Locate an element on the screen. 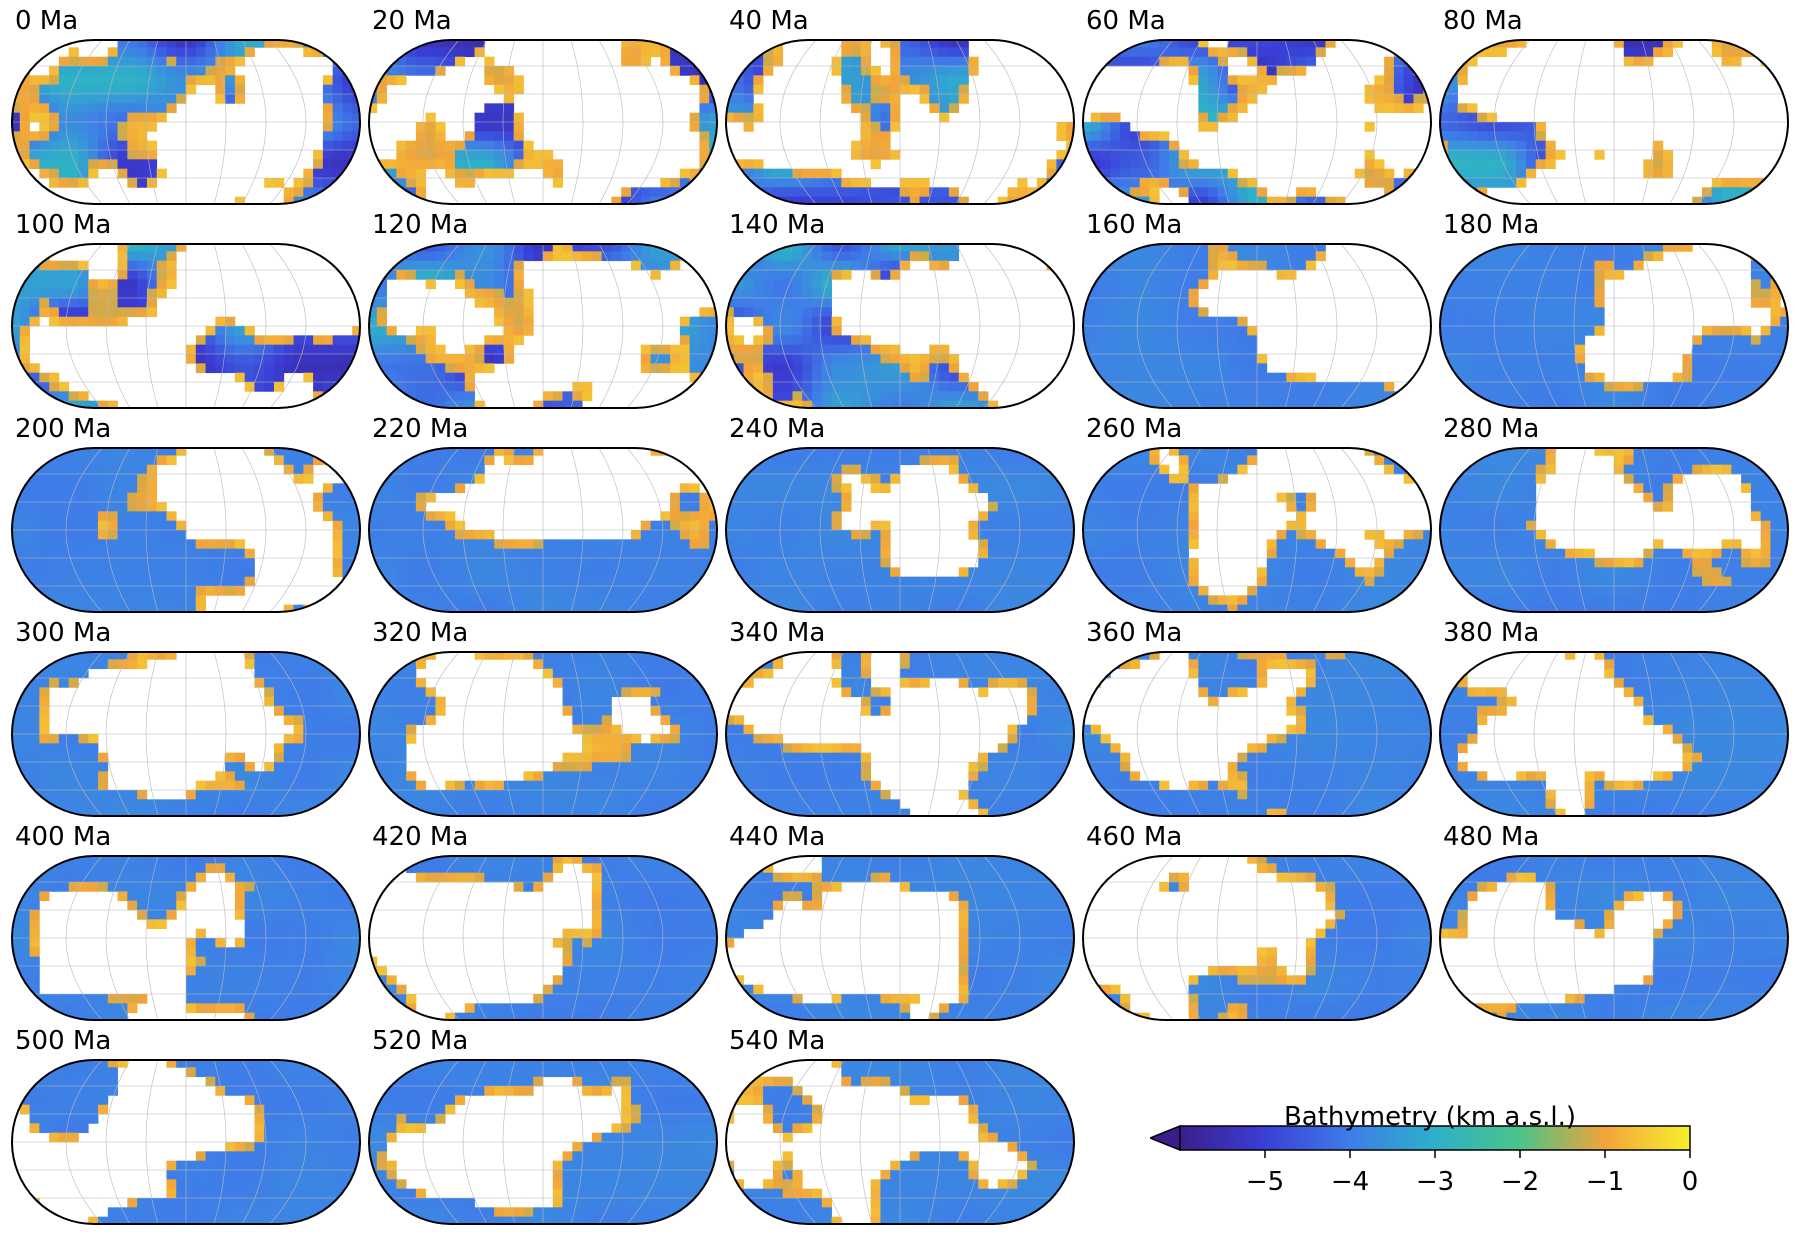 This screenshot has width=1800, height=1237. panel-label: 320 Ma is located at coordinates (420, 633).